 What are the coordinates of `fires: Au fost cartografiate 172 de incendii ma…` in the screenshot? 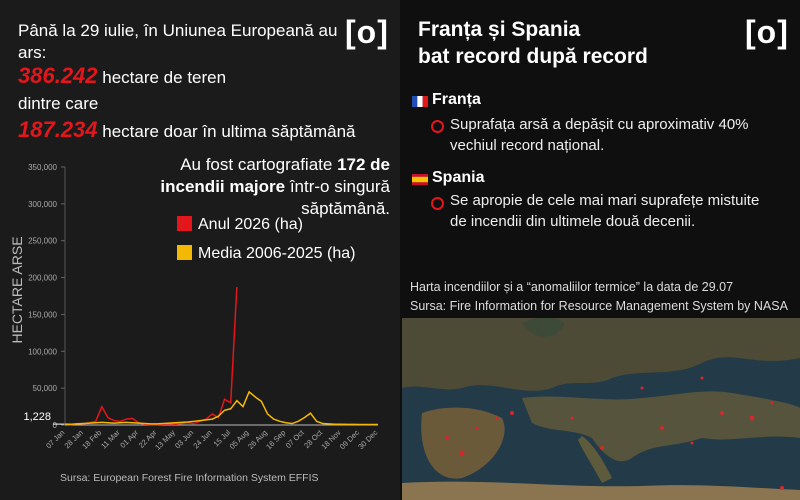 It's located at (270, 187).